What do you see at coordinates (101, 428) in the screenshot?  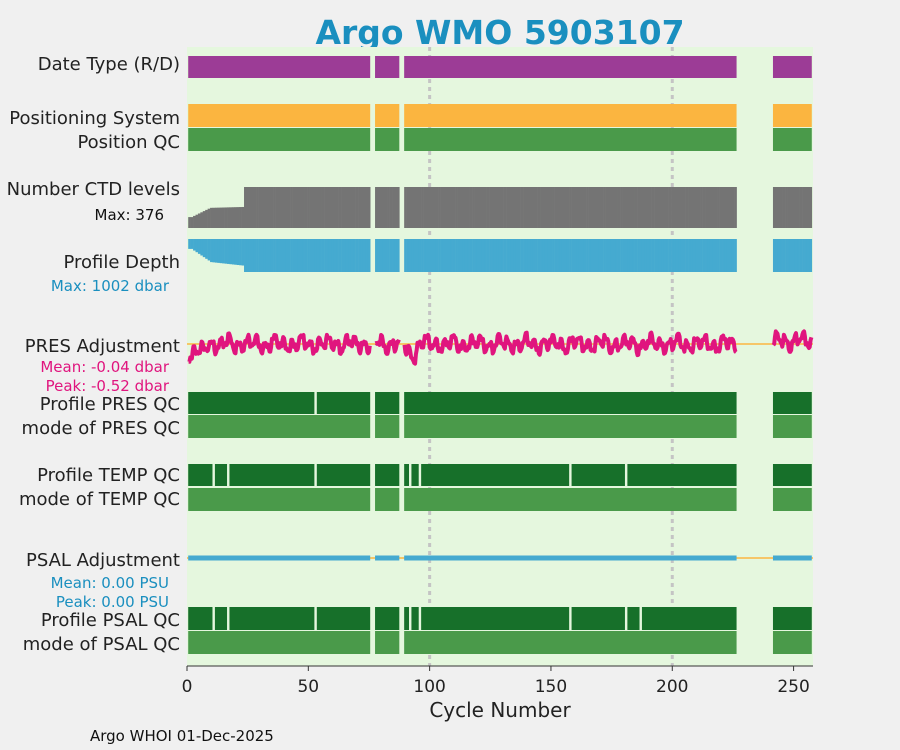 I see `row-label: mode of PRES QC` at bounding box center [101, 428].